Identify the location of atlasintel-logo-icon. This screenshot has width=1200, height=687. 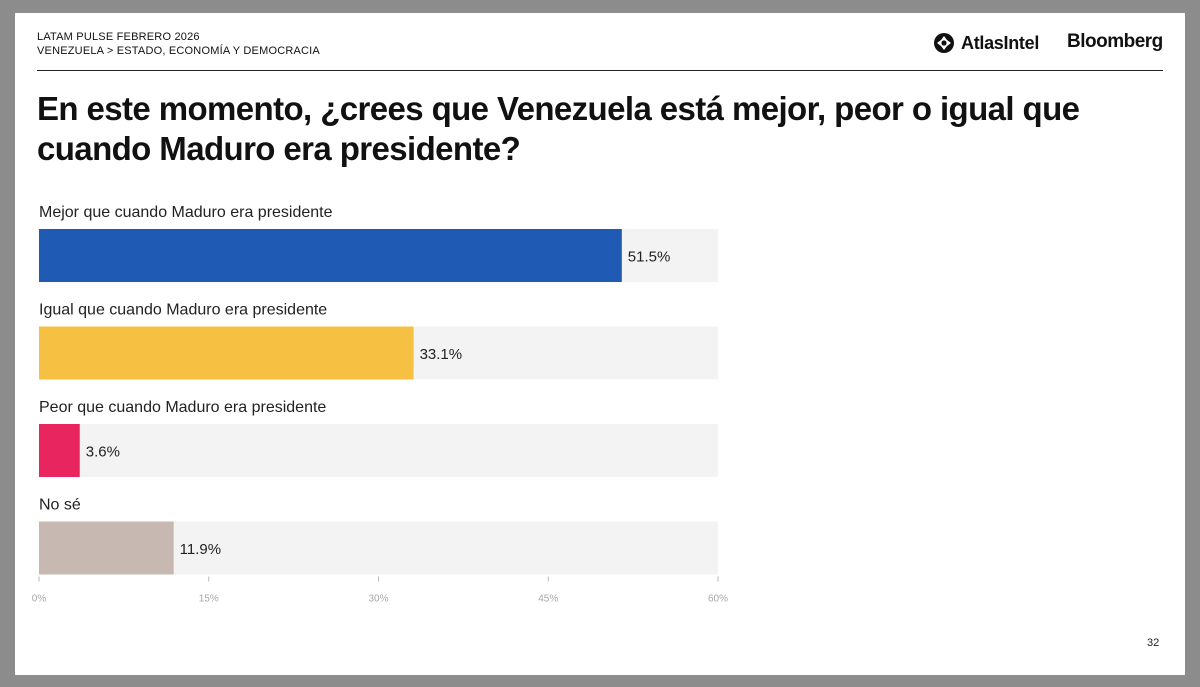
(944, 43).